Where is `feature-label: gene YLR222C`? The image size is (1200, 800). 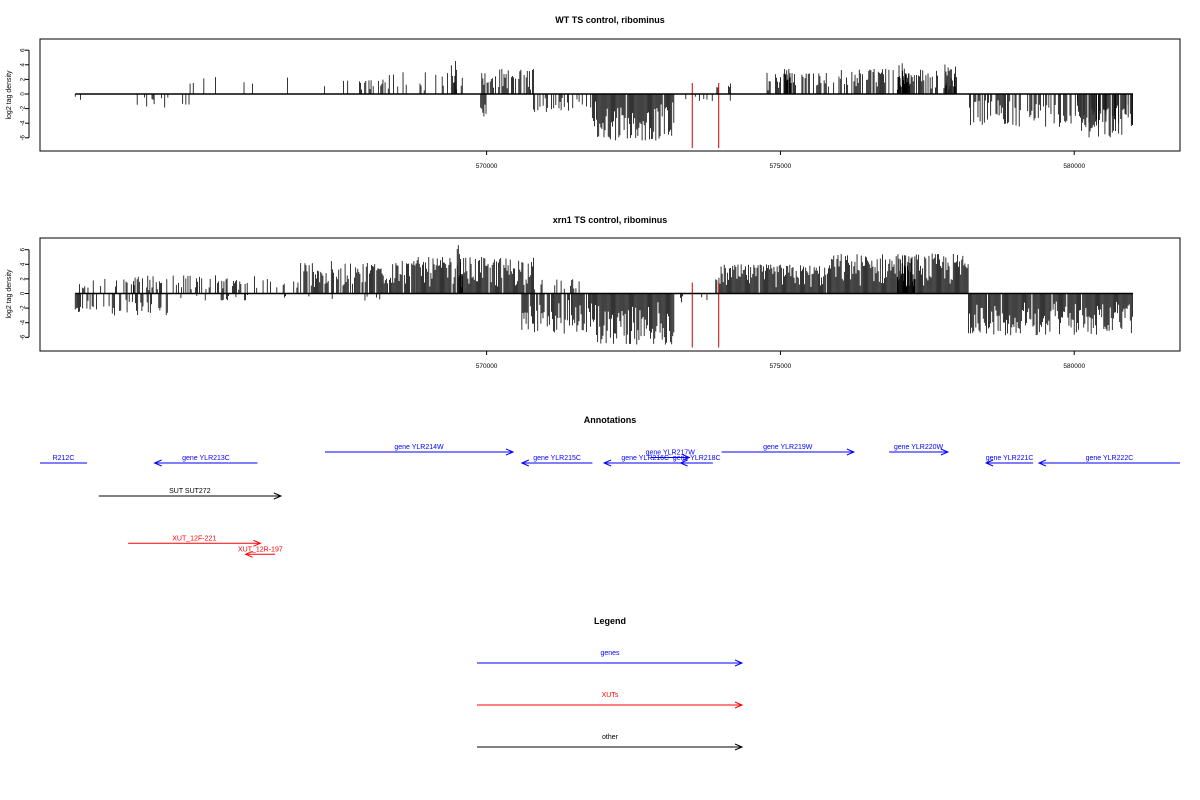 feature-label: gene YLR222C is located at coordinates (1110, 458).